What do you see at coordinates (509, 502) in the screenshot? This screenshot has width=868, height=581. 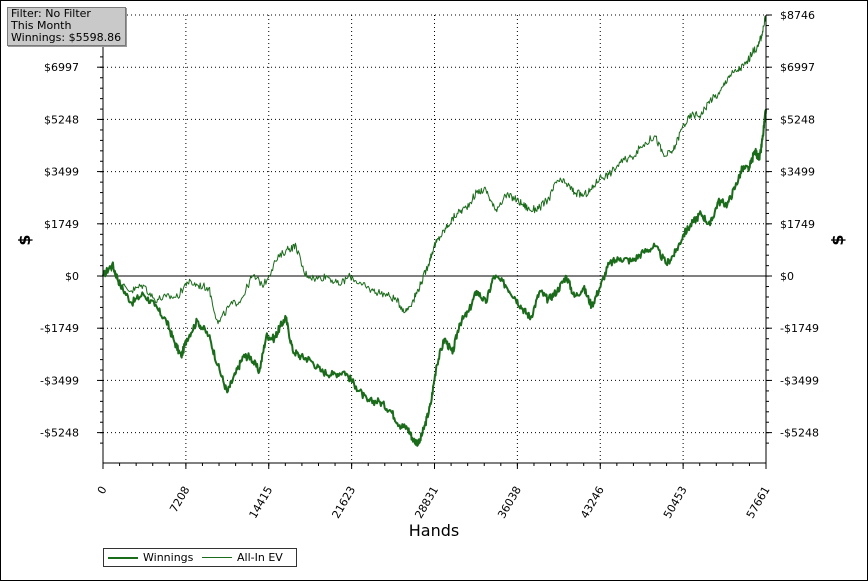 I see `x-tick-label: 36038` at bounding box center [509, 502].